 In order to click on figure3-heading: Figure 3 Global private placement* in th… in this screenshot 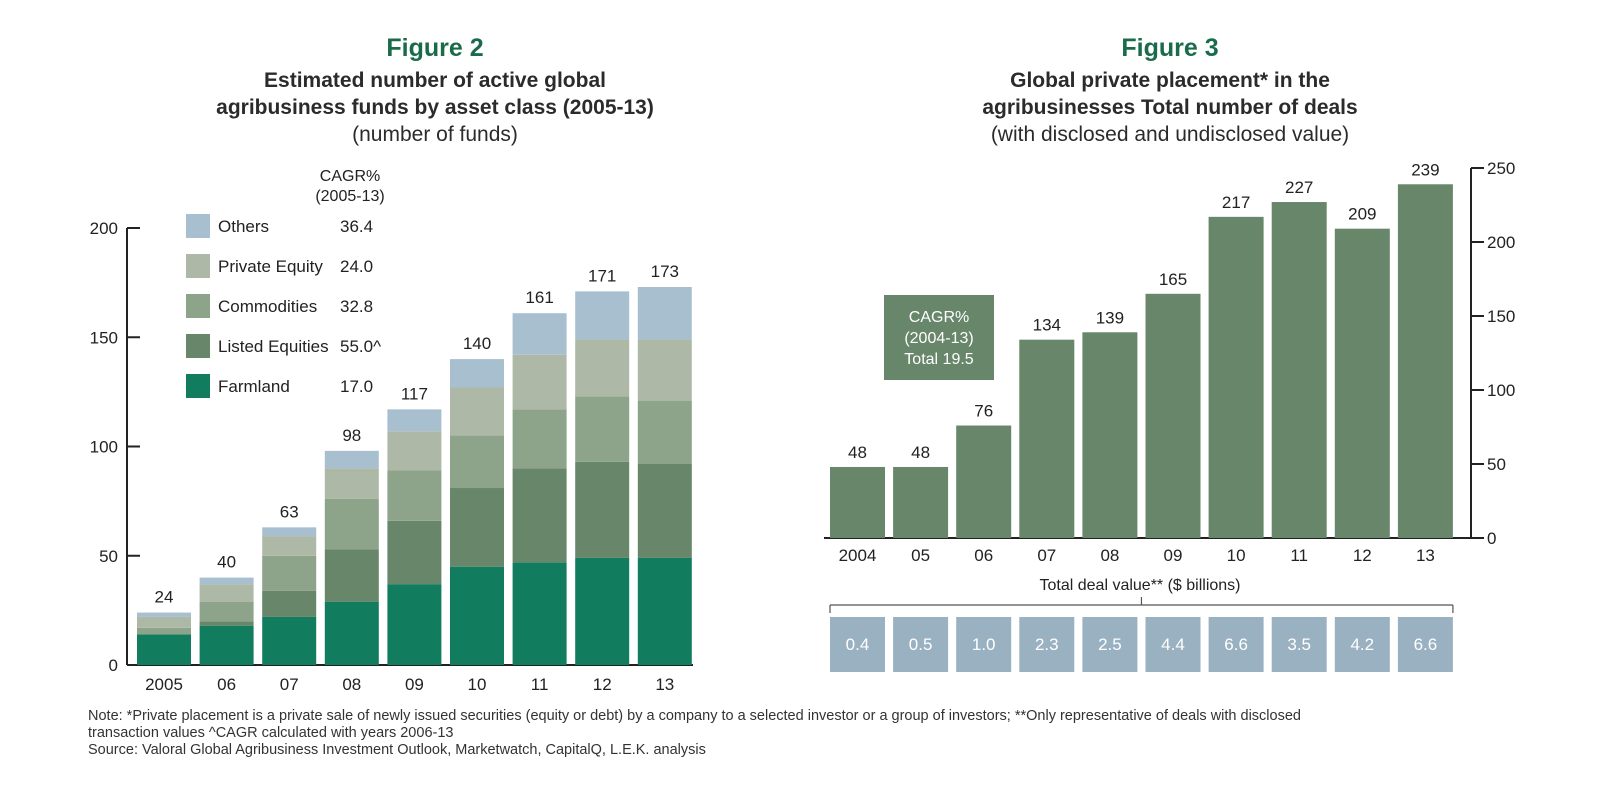, I will do `click(1170, 91)`.